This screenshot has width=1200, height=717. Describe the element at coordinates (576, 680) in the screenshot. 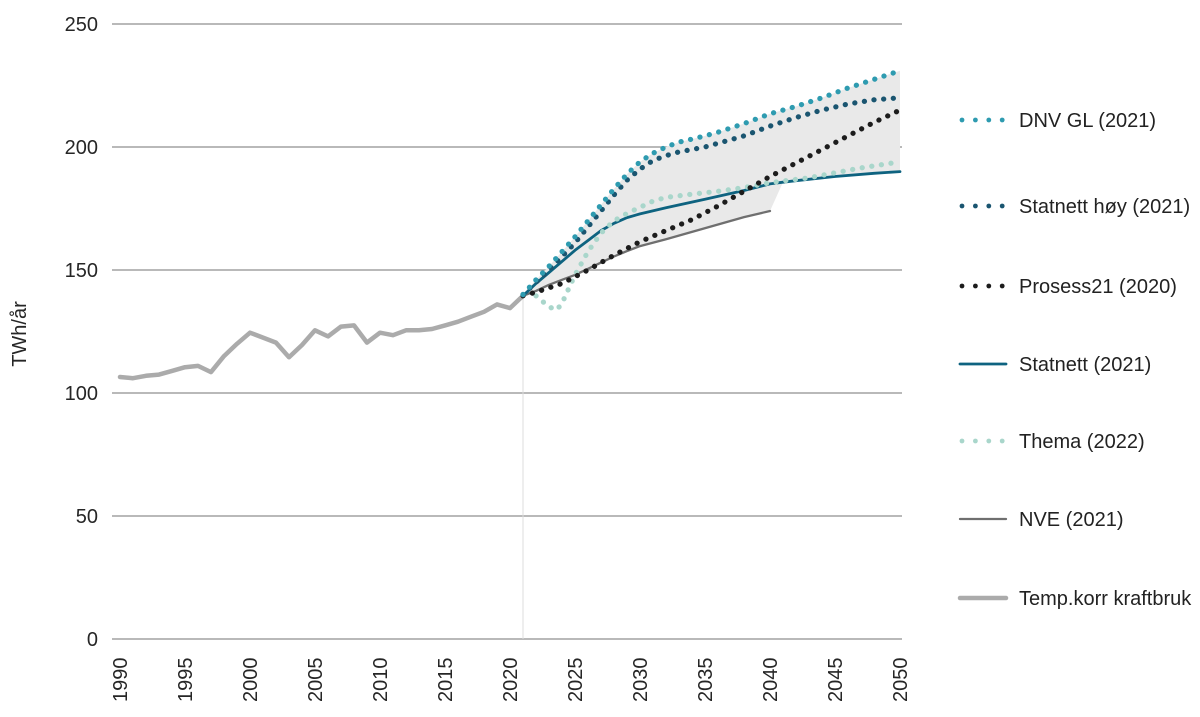

I see `x-tick-label-2025: 2025` at that location.